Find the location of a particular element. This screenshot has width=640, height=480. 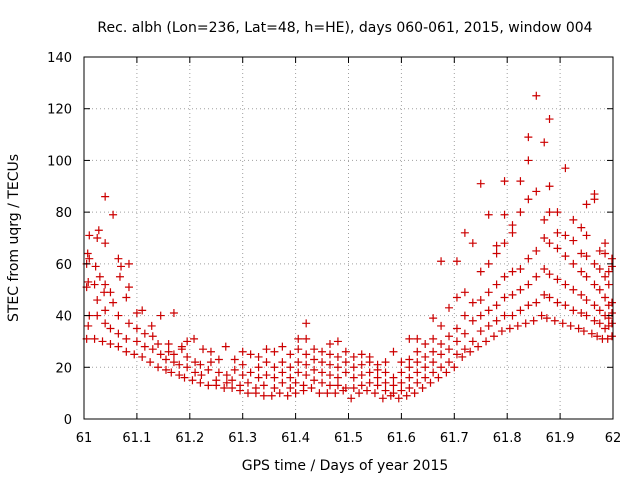

y-tick-label: 60 is located at coordinates (63, 265).